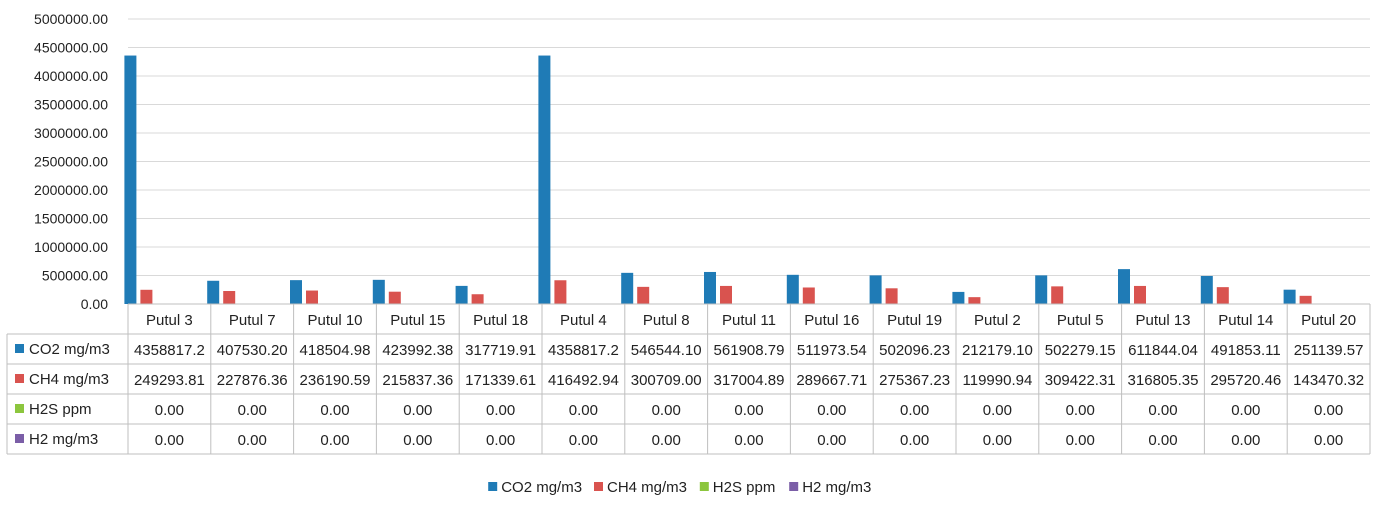 This screenshot has height=506, width=1375. I want to click on legend: CO2 mg/m3 CH4 mg/m3 H2S ppm H2 mg/m3, so click(679, 487).